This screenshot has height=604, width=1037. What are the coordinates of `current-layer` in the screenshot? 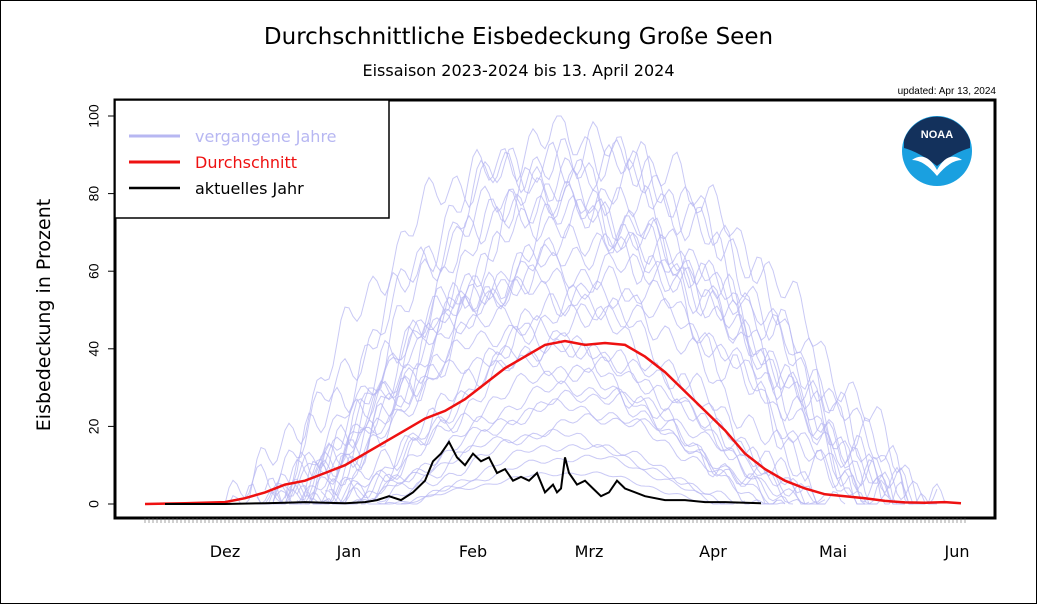 It's located at (463, 472).